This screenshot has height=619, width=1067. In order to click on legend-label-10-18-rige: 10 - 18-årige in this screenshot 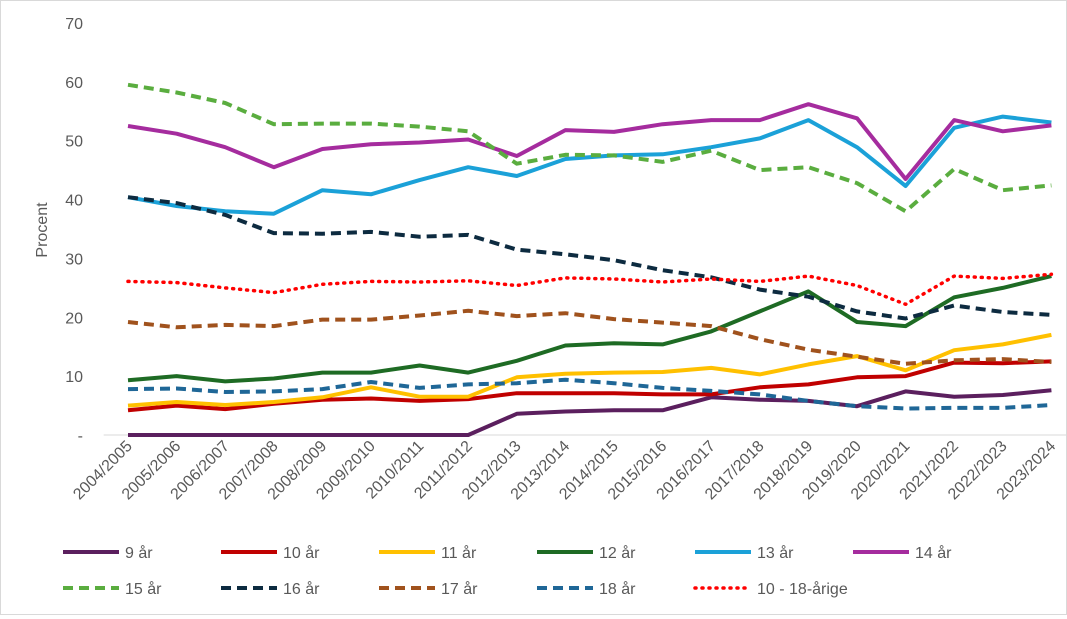, I will do `click(802, 589)`.